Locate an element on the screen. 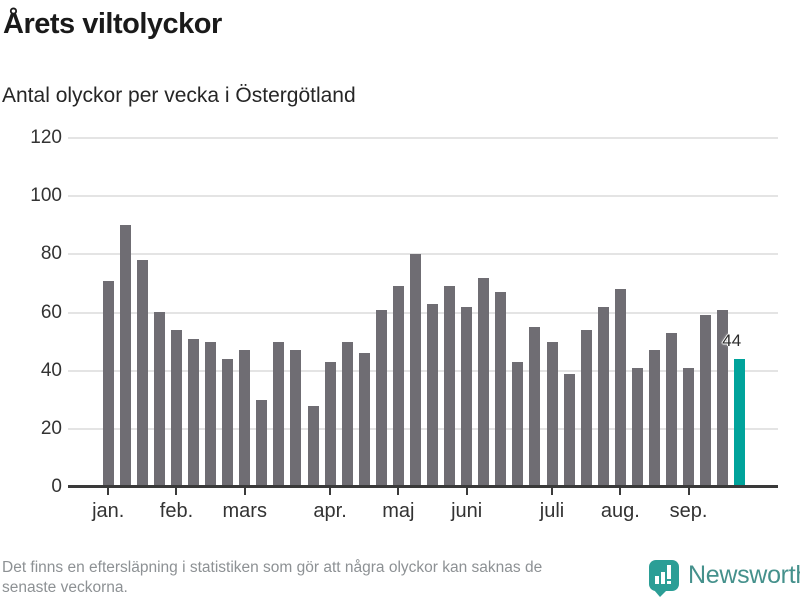 The width and height of the screenshot is (800, 600). x-axis-label-jan: jan. is located at coordinates (108, 511).